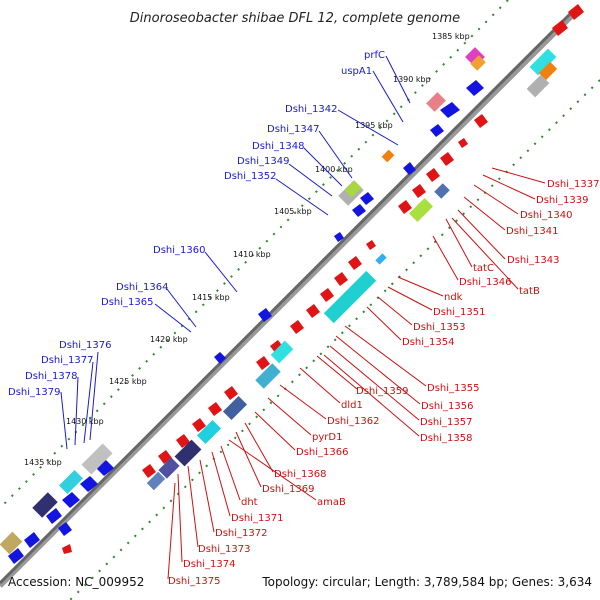 The width and height of the screenshot is (600, 600). What do you see at coordinates (263, 161) in the screenshot?
I see `gene-label-Dshi-1349: Dshi_1349` at bounding box center [263, 161].